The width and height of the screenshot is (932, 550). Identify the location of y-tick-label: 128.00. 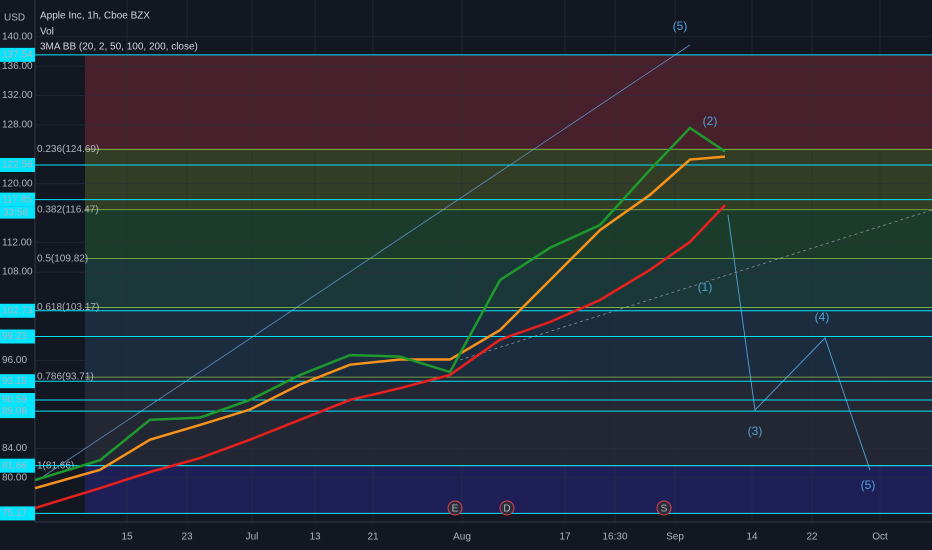
(17, 125).